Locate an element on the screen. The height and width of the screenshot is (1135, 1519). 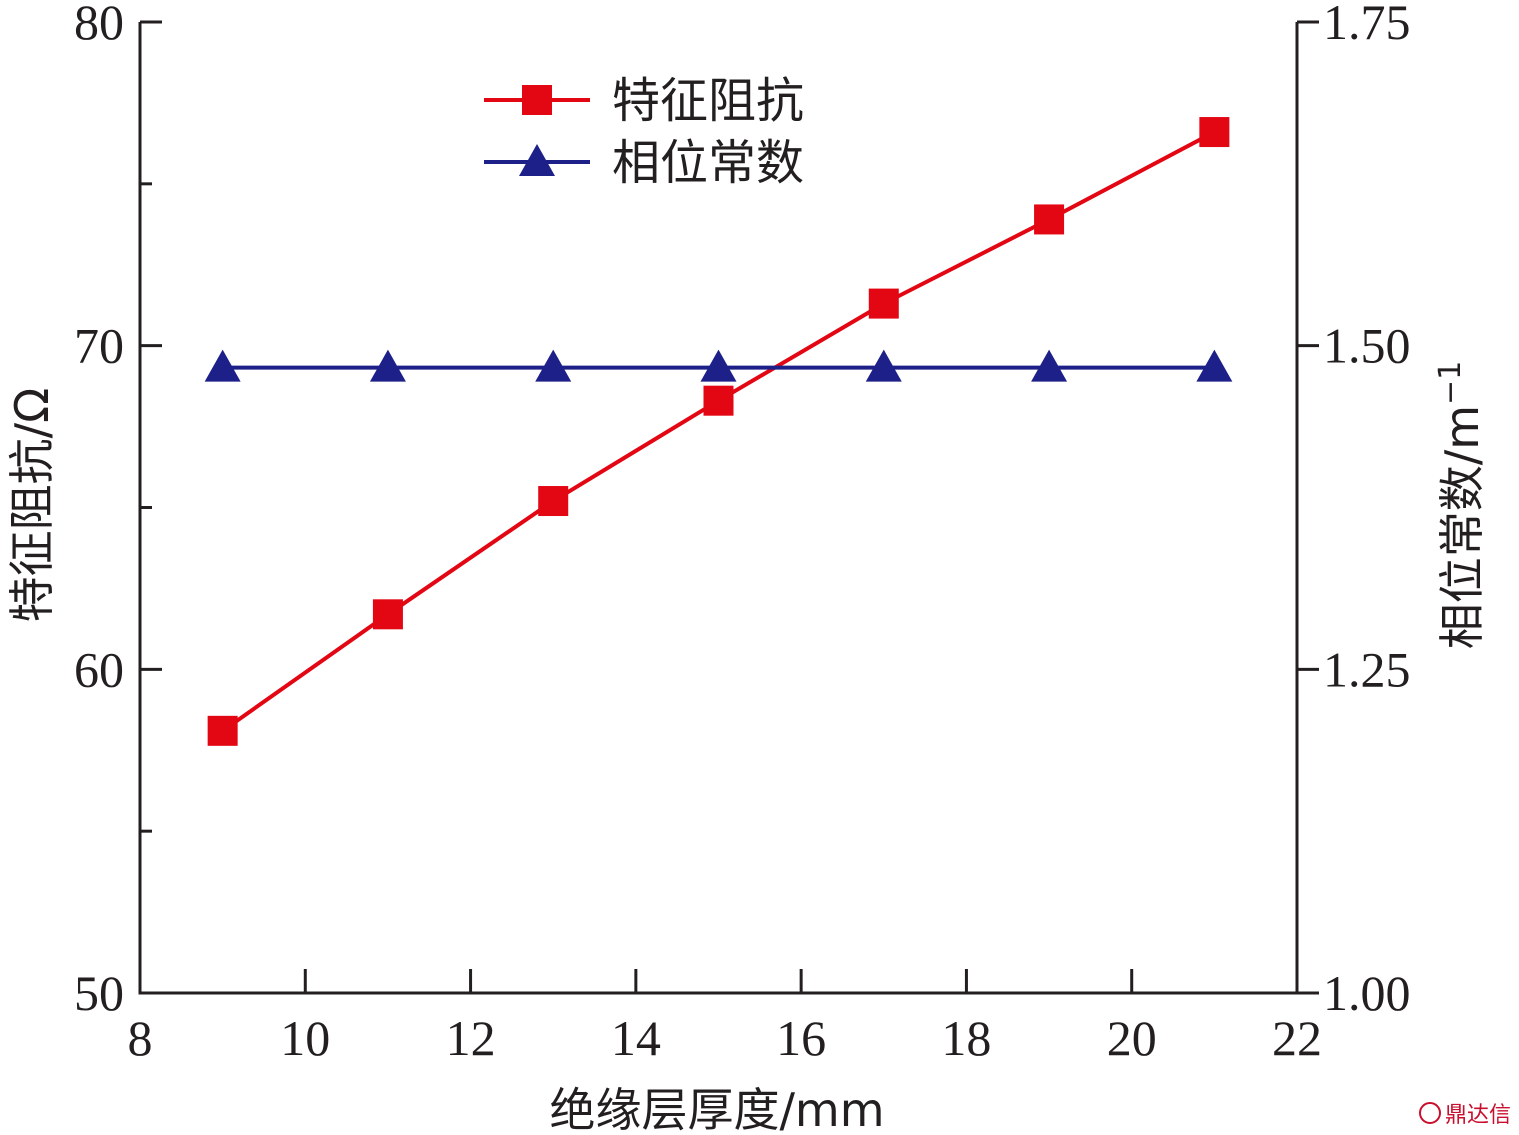
y-left-tick-label: 50 is located at coordinates (99, 993).